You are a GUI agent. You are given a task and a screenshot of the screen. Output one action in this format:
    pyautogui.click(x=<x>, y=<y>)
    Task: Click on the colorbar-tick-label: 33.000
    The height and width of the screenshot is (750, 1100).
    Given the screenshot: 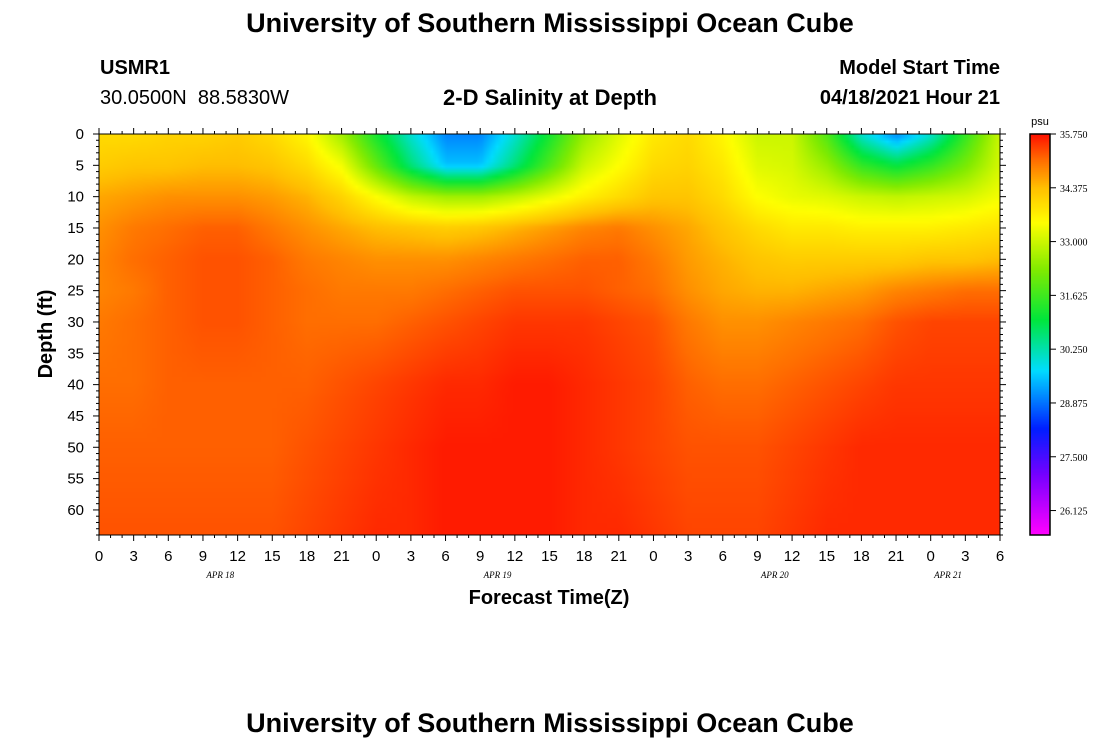 What is the action you would take?
    pyautogui.click(x=1074, y=243)
    